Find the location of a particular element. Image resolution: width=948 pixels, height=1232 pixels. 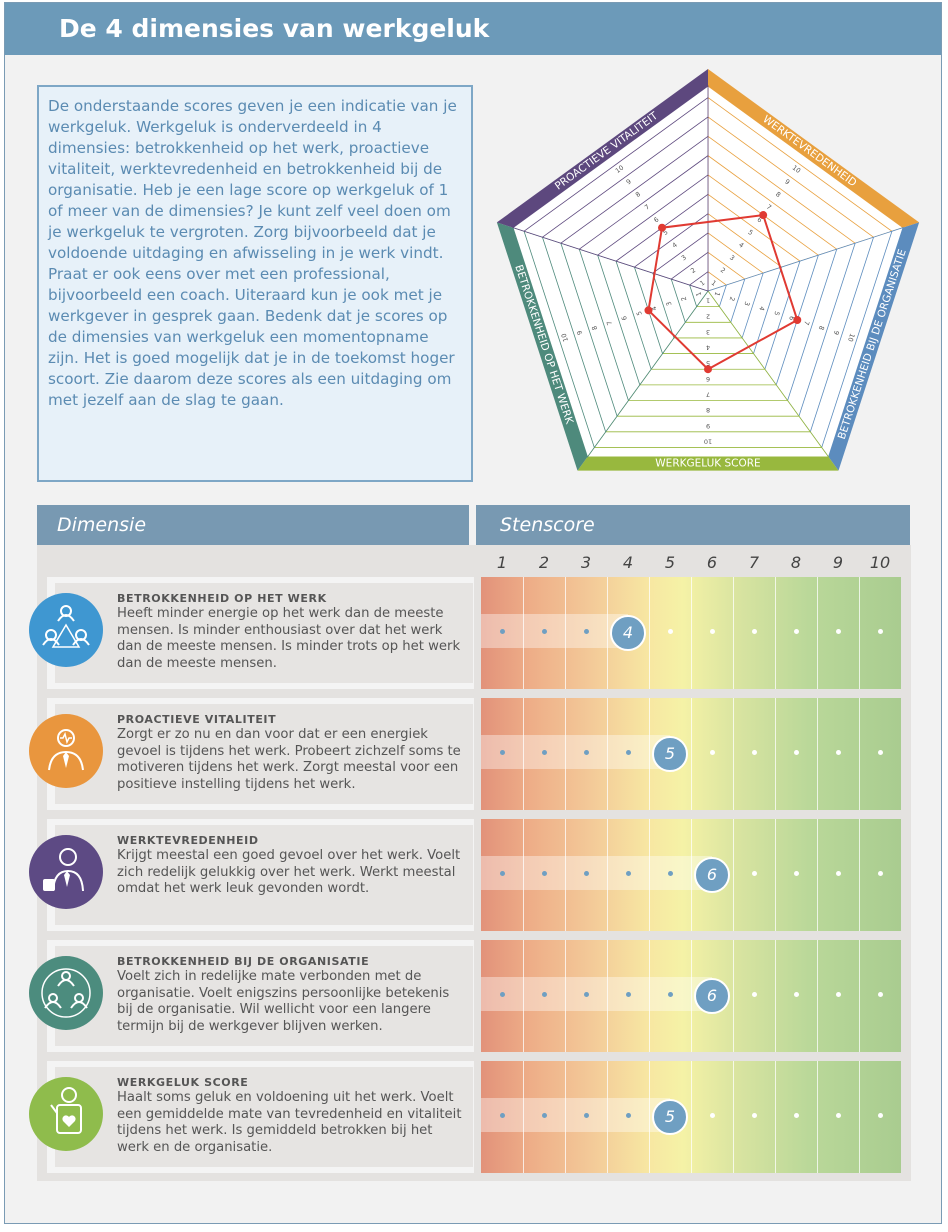

scale-number: 4 is located at coordinates (628, 562).